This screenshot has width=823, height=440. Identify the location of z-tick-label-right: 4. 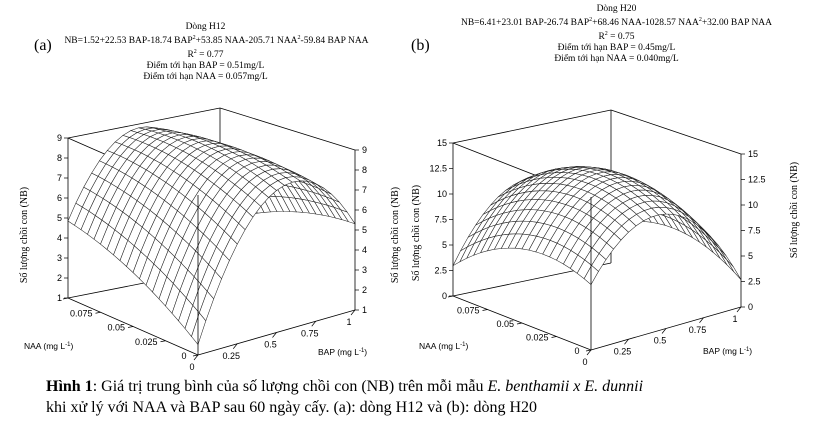
(364, 250).